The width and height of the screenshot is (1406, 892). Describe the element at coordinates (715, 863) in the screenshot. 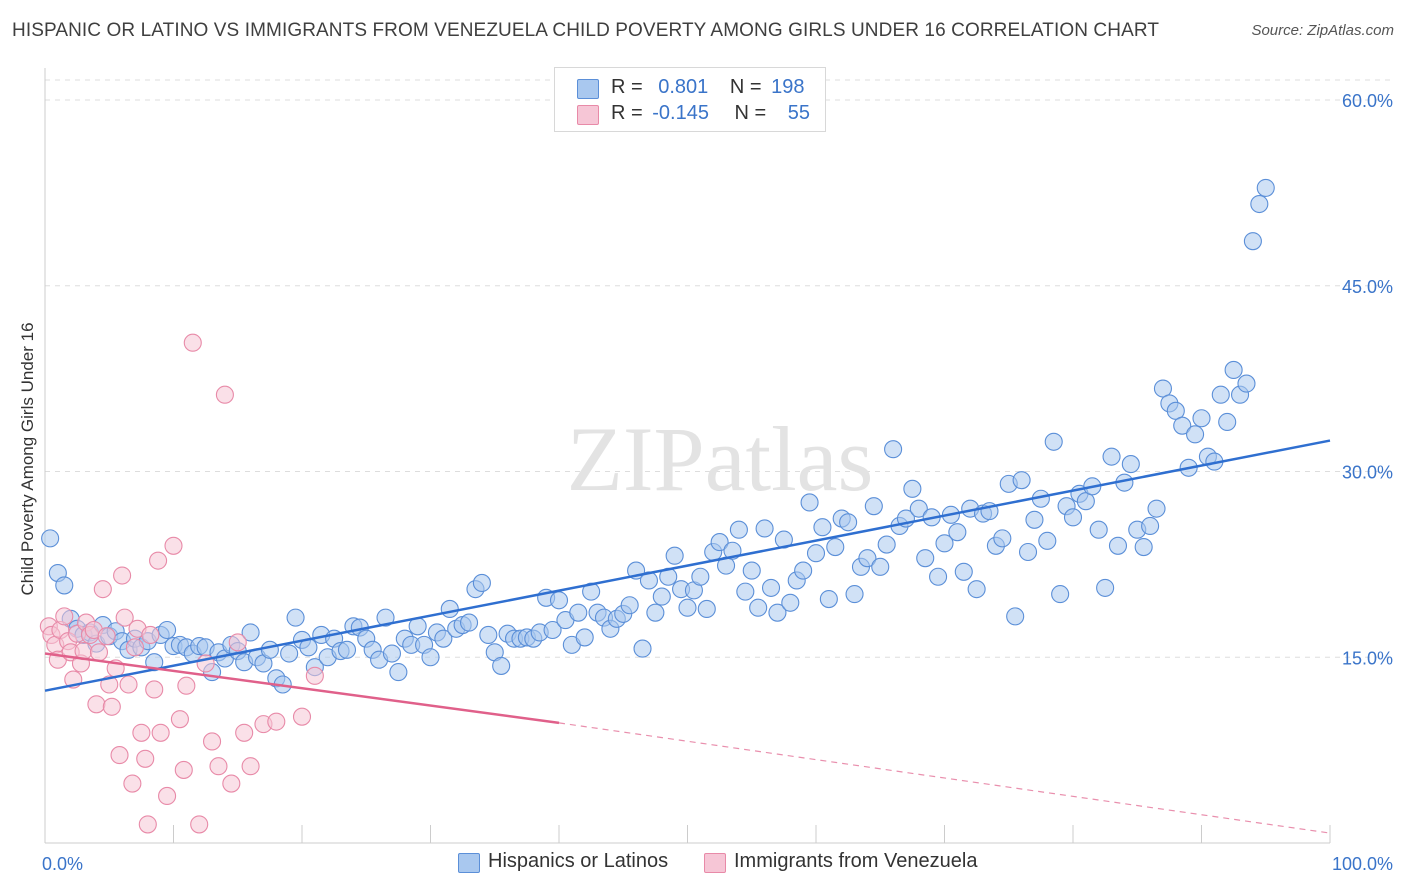

I see `bottom-legend-swatch-venezuela` at that location.